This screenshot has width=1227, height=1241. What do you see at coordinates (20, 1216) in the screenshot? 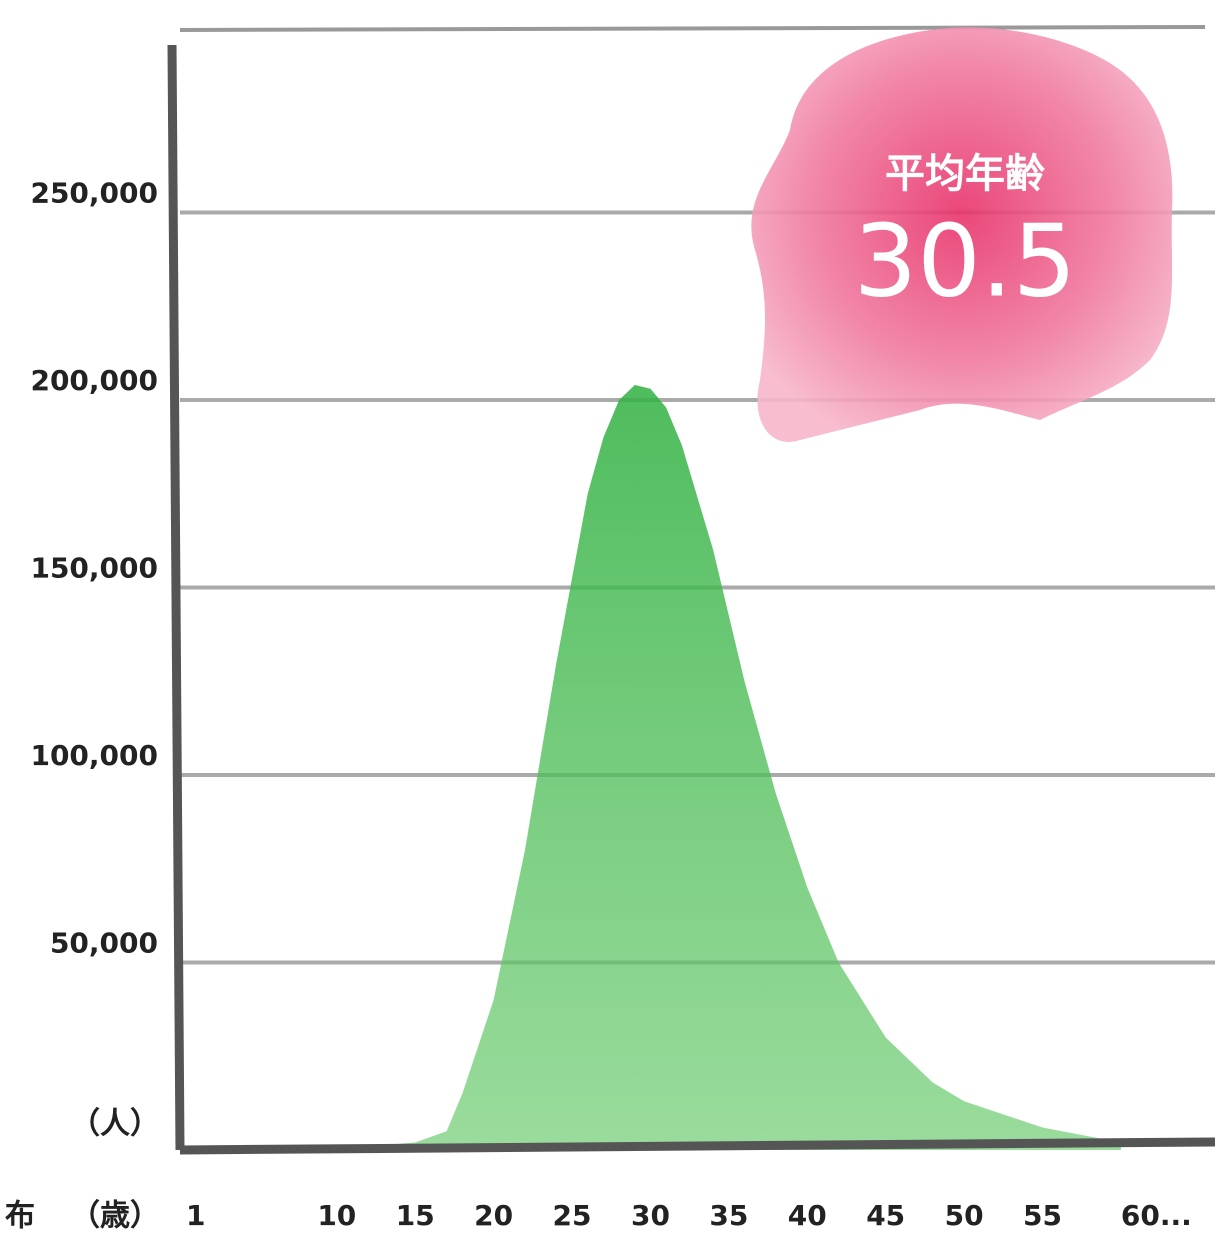
I see `cut-label: 布` at bounding box center [20, 1216].